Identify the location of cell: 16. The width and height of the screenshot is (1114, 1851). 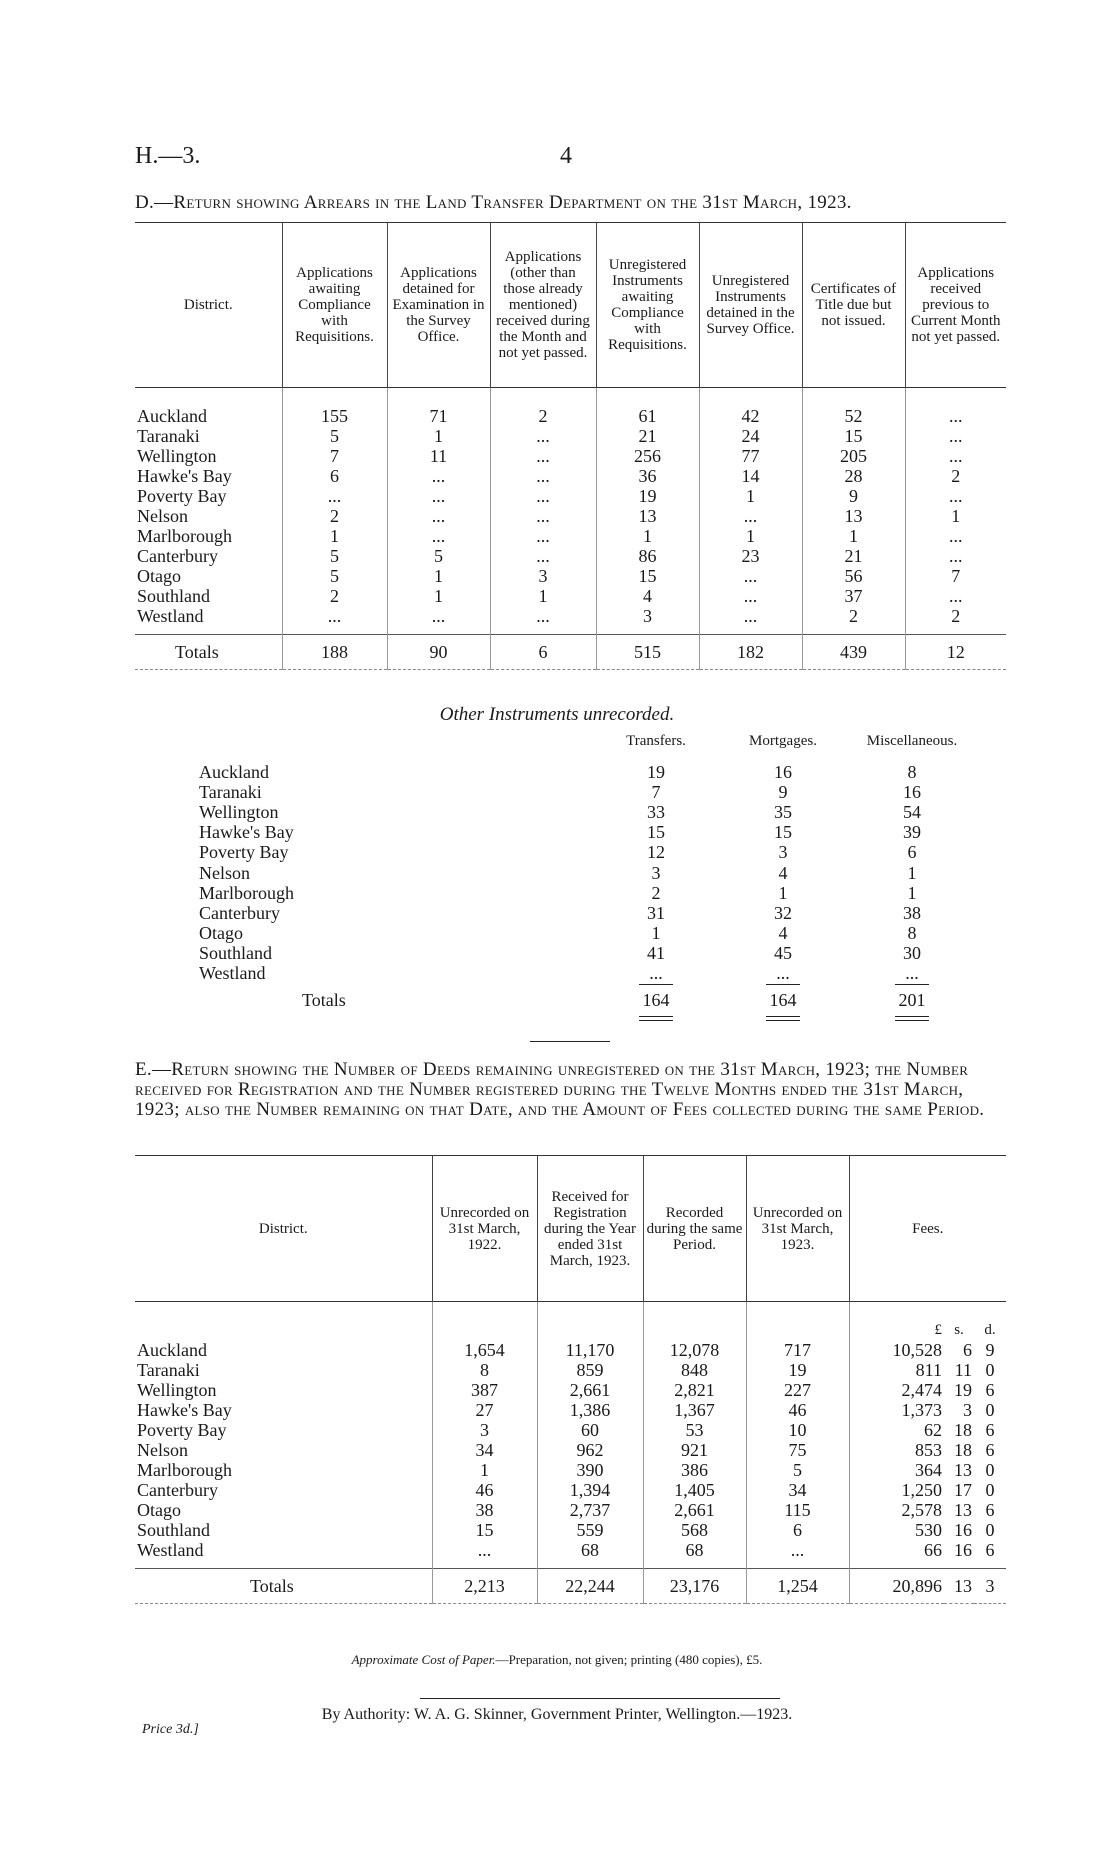
(963, 1550).